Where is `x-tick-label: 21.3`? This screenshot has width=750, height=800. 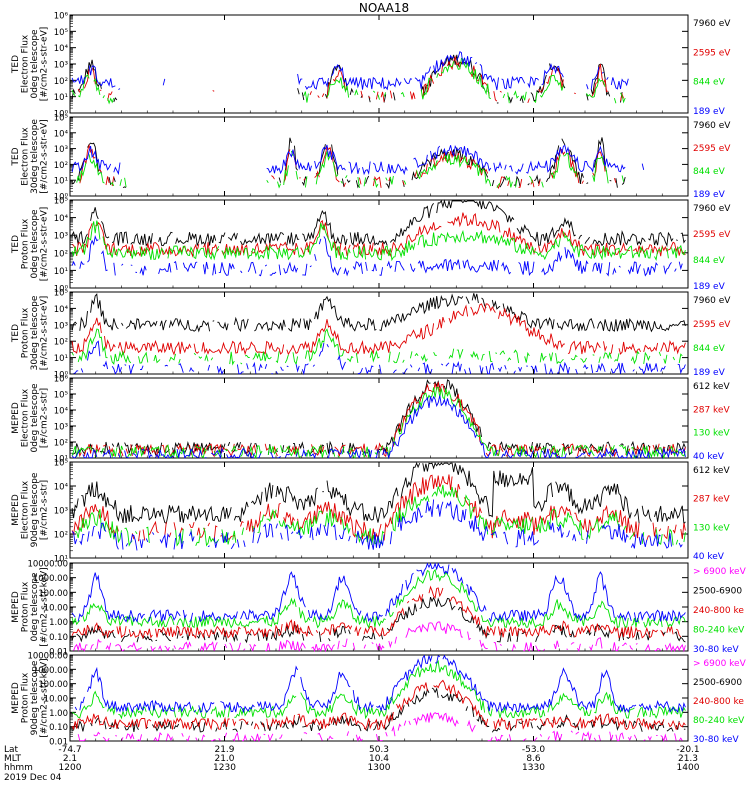
x-tick-label: 21.3 is located at coordinates (688, 759).